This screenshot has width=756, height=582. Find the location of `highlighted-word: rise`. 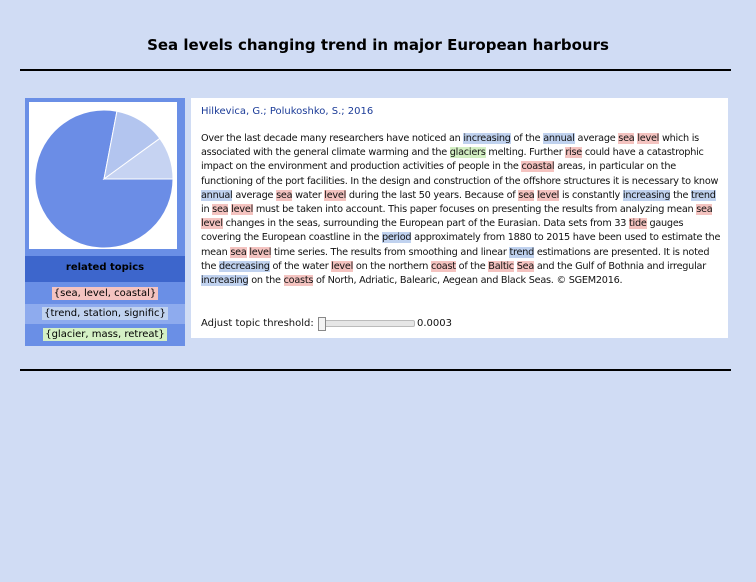

highlighted-word: rise is located at coordinates (573, 153).